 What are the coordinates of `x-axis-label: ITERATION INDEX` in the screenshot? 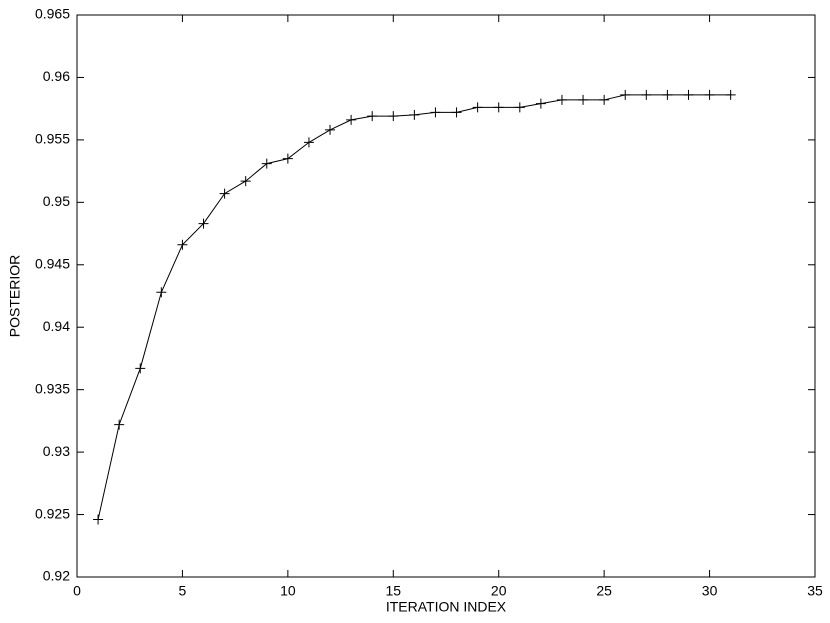 It's located at (446, 607).